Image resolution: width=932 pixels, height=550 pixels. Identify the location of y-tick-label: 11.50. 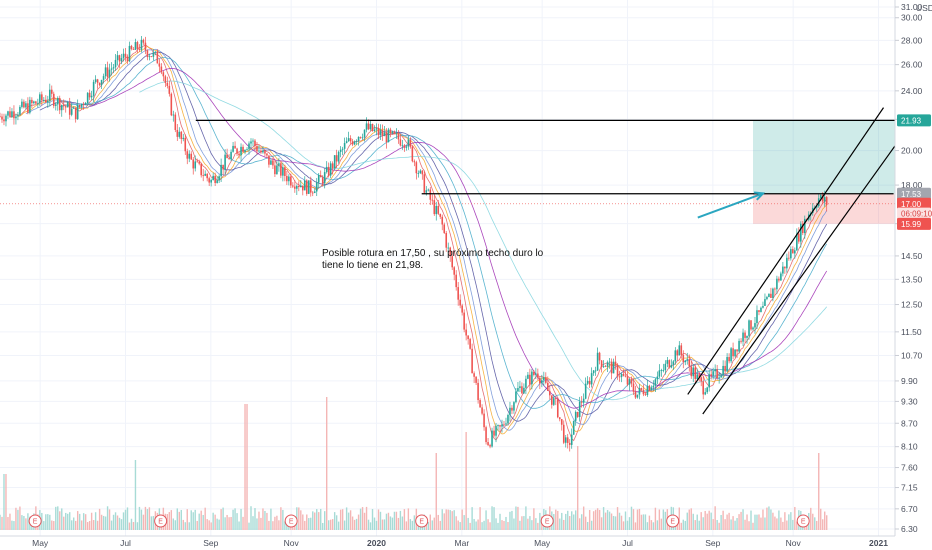
(911, 332).